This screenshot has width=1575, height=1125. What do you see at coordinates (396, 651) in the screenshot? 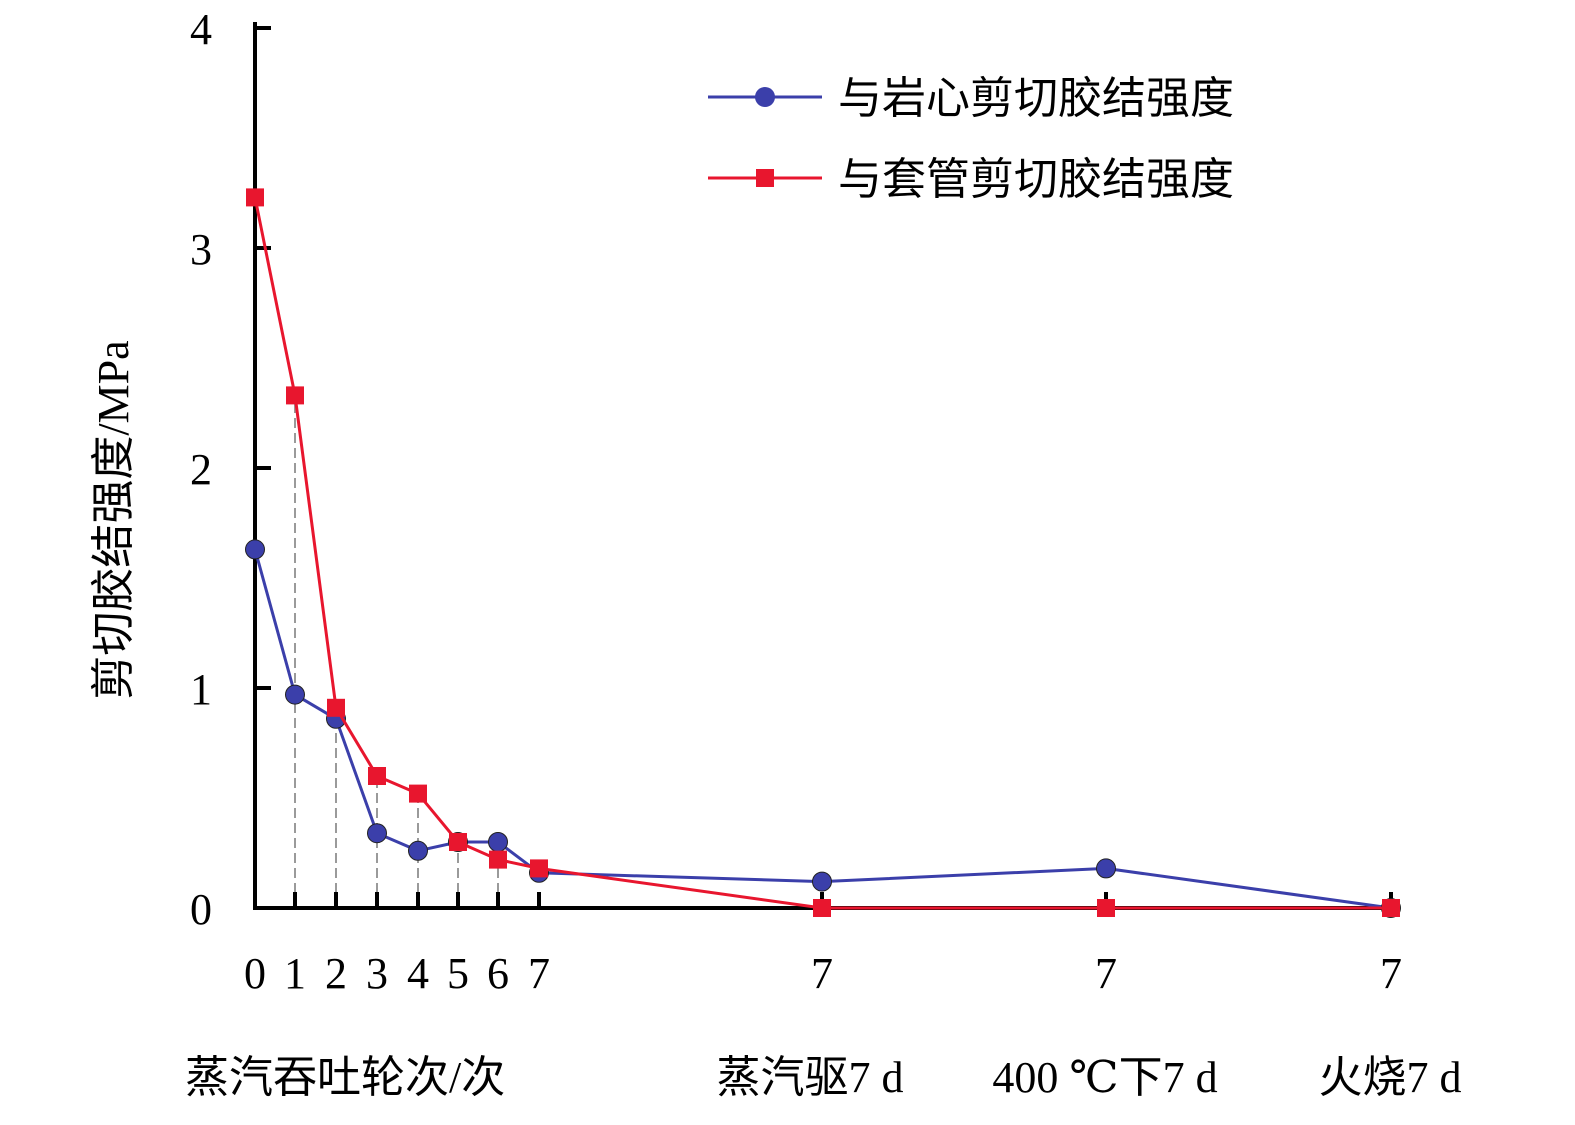
I see `guide-lines` at bounding box center [396, 651].